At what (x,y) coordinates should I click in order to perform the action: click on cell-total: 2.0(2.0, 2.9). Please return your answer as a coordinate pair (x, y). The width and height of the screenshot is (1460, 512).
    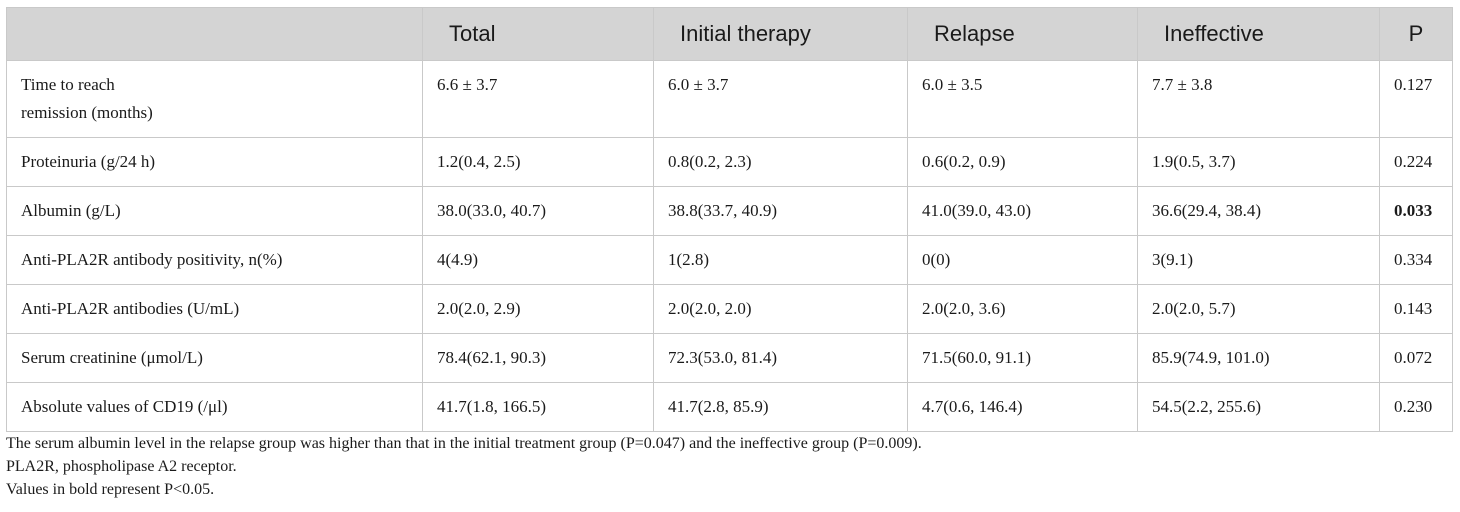
    Looking at the image, I should click on (538, 309).